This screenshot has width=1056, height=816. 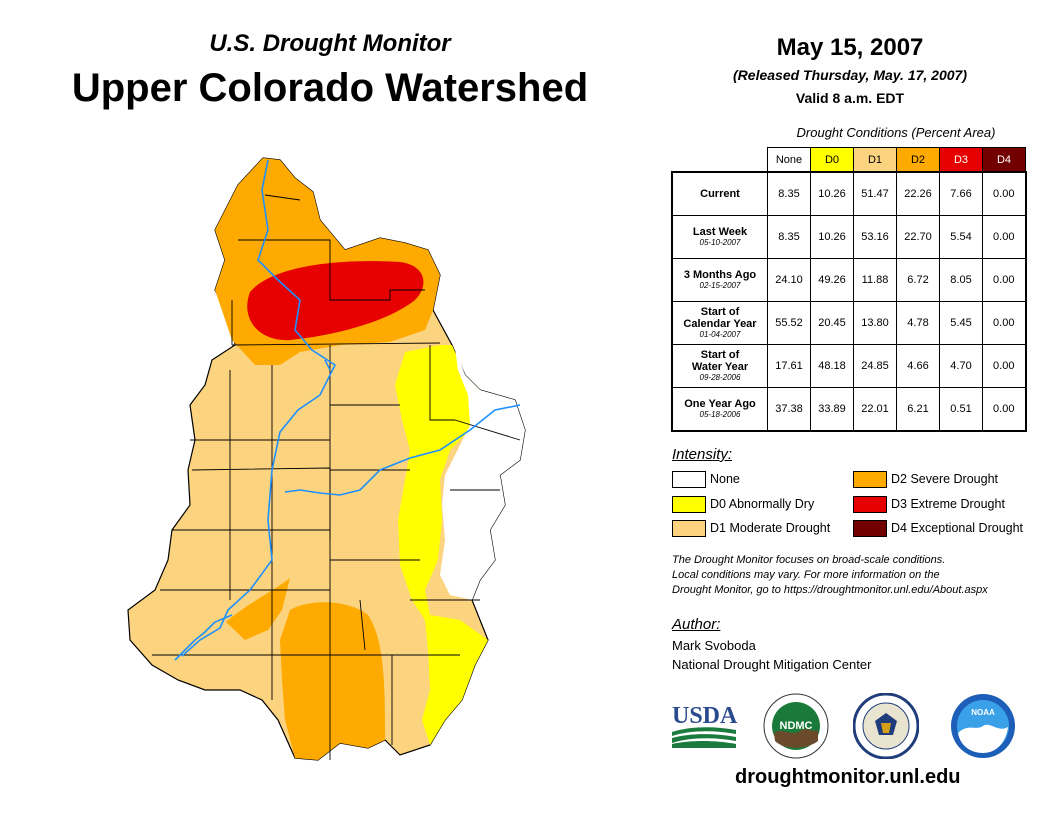 I want to click on table-cell: 22.01, so click(x=875, y=409).